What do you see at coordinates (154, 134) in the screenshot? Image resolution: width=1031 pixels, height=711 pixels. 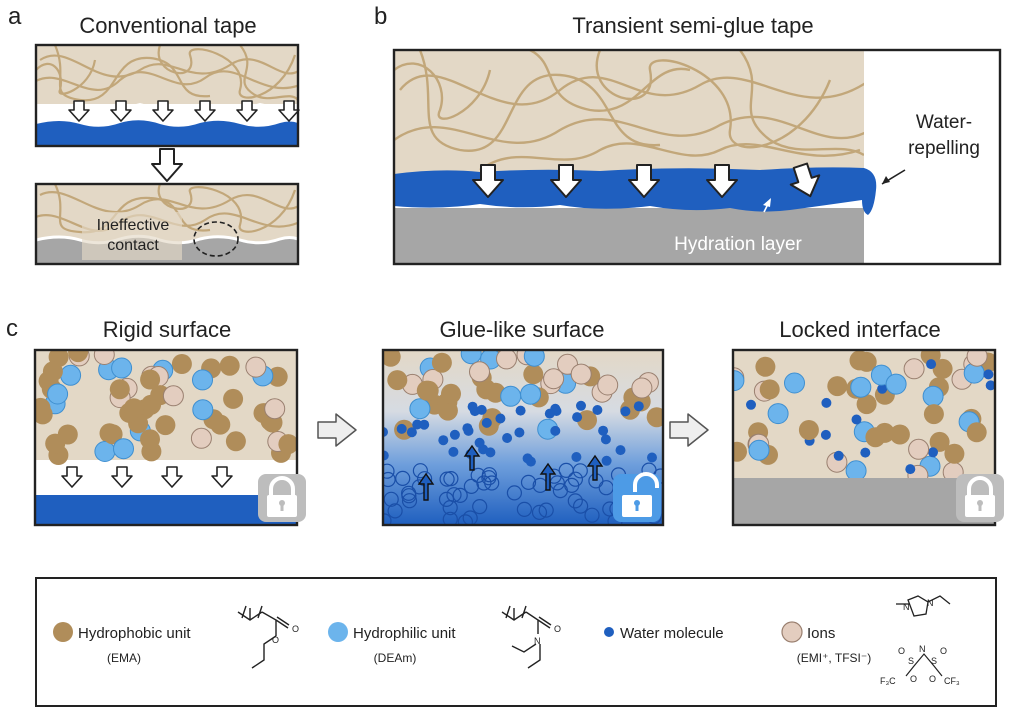 I see `panel-a: a Conventional tape` at bounding box center [154, 134].